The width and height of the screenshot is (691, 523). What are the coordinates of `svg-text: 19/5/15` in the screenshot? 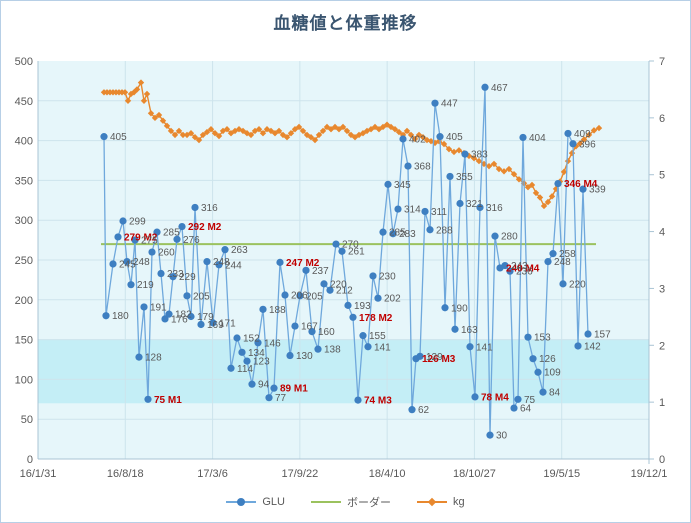 It's located at (561, 474).